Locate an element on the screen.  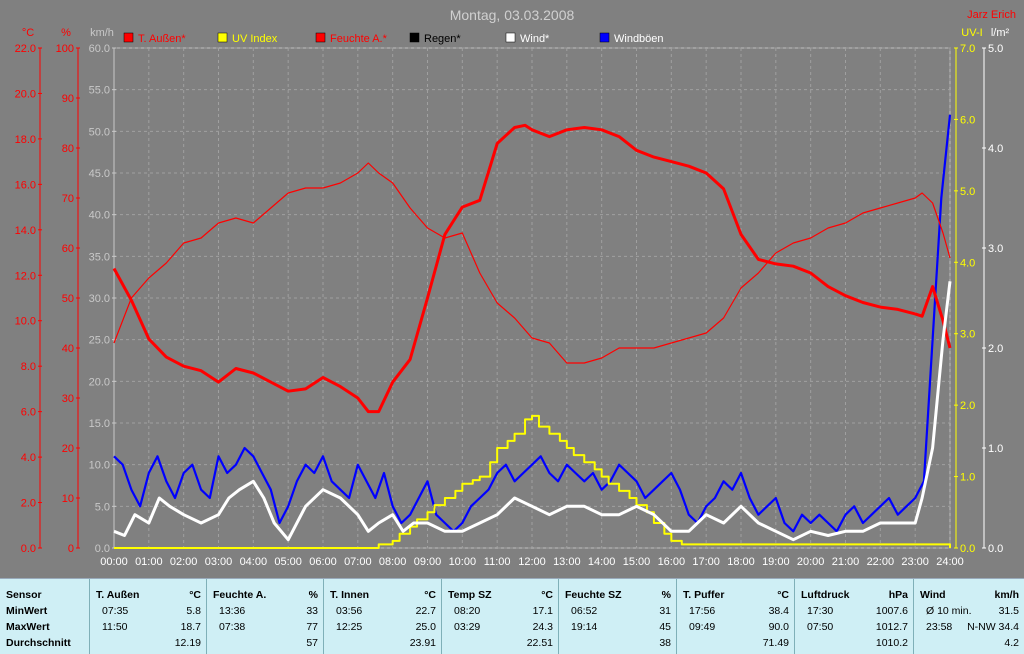
max-value: 90.0 is located at coordinates (778, 627).